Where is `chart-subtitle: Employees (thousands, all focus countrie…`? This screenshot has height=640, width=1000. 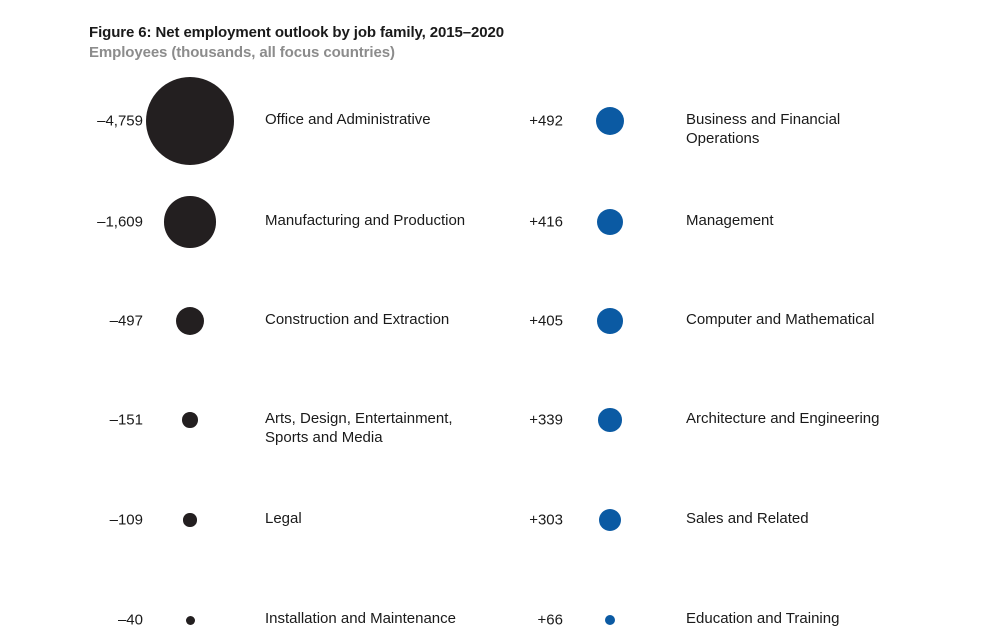 chart-subtitle: Employees (thousands, all focus countrie… is located at coordinates (242, 52).